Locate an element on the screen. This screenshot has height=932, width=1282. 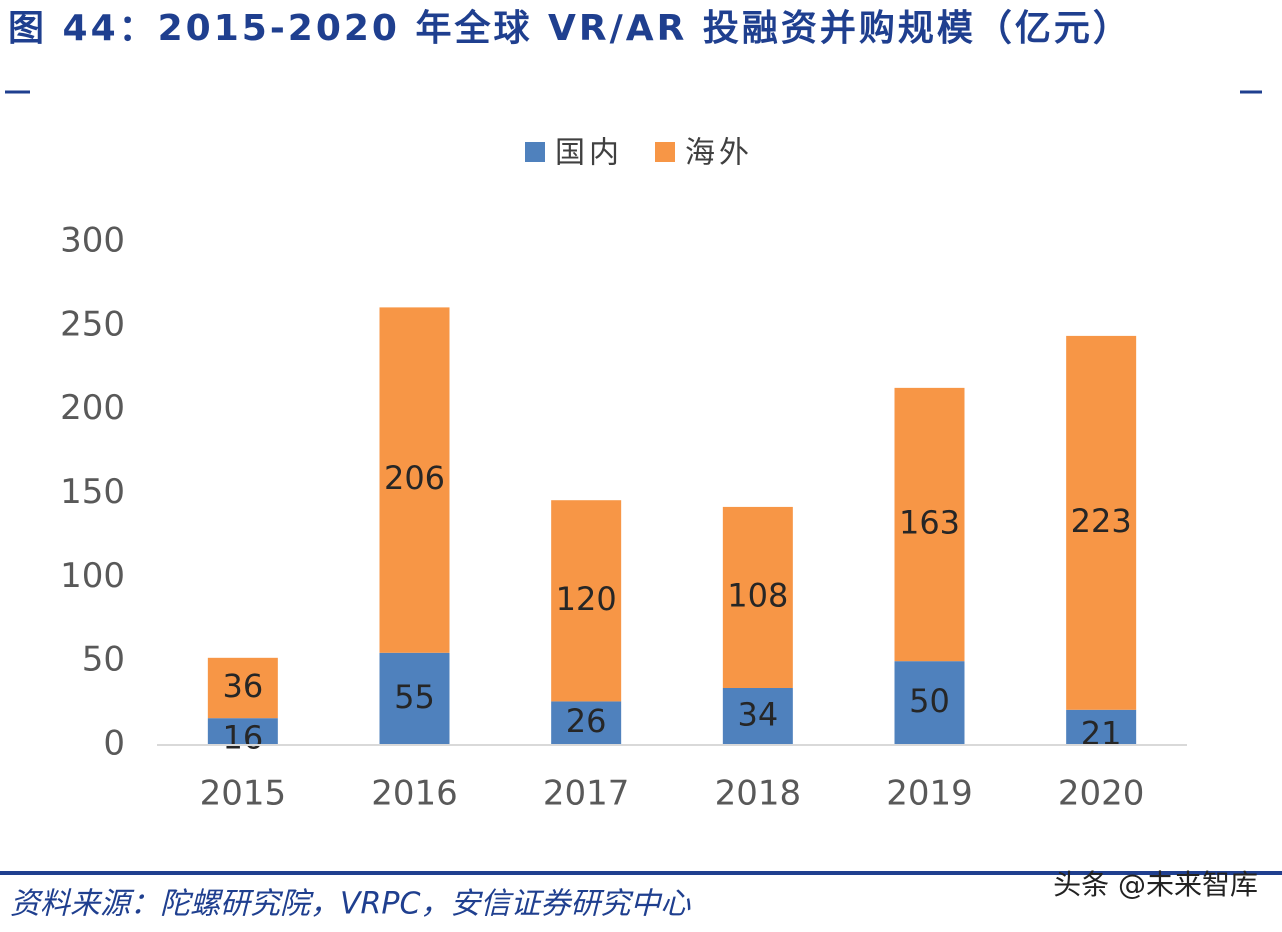
data-label: 26 is located at coordinates (586, 721).